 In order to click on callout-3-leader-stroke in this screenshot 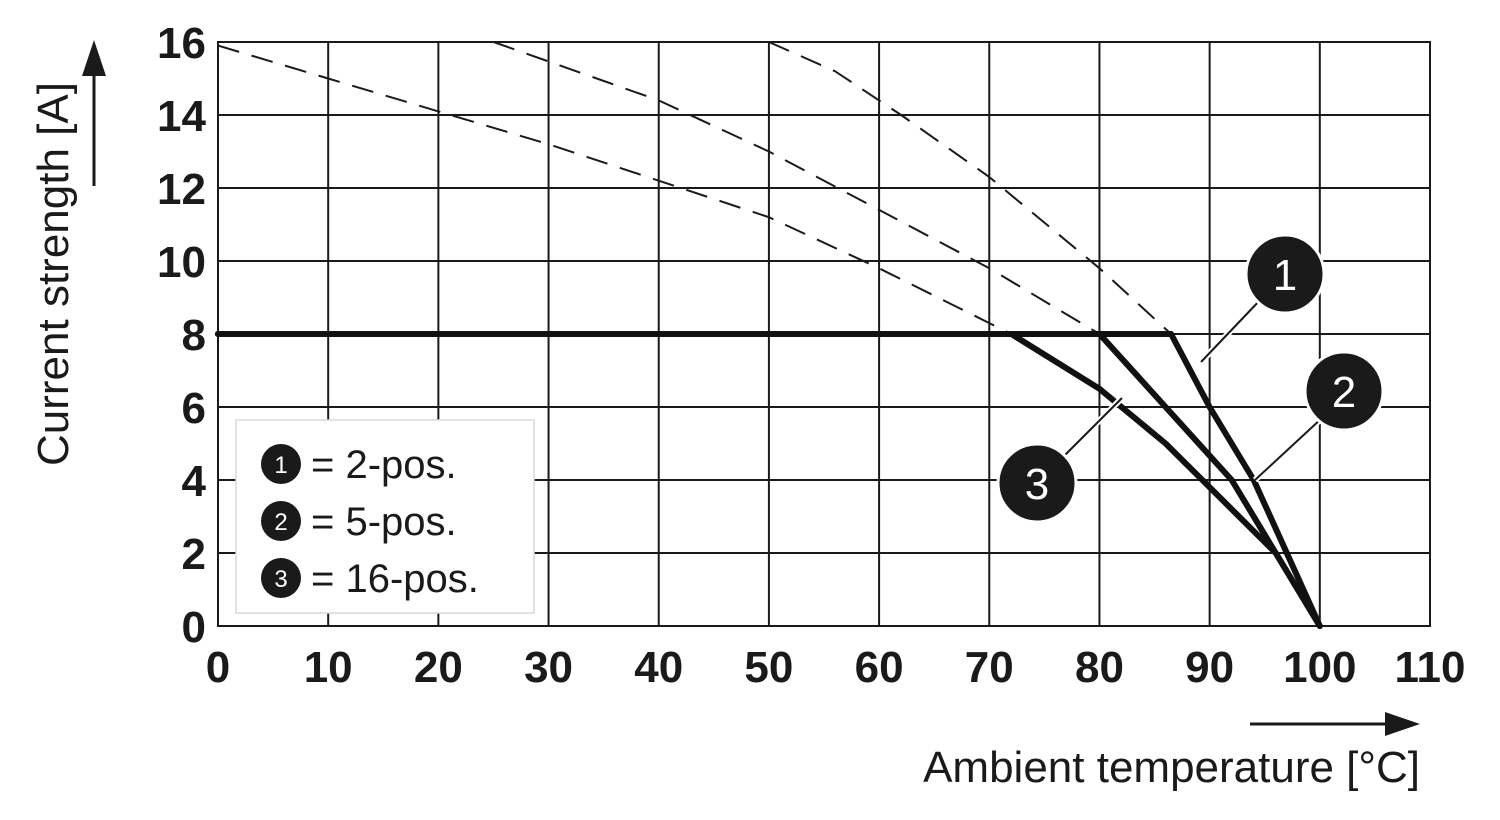, I will do `click(1092, 428)`.